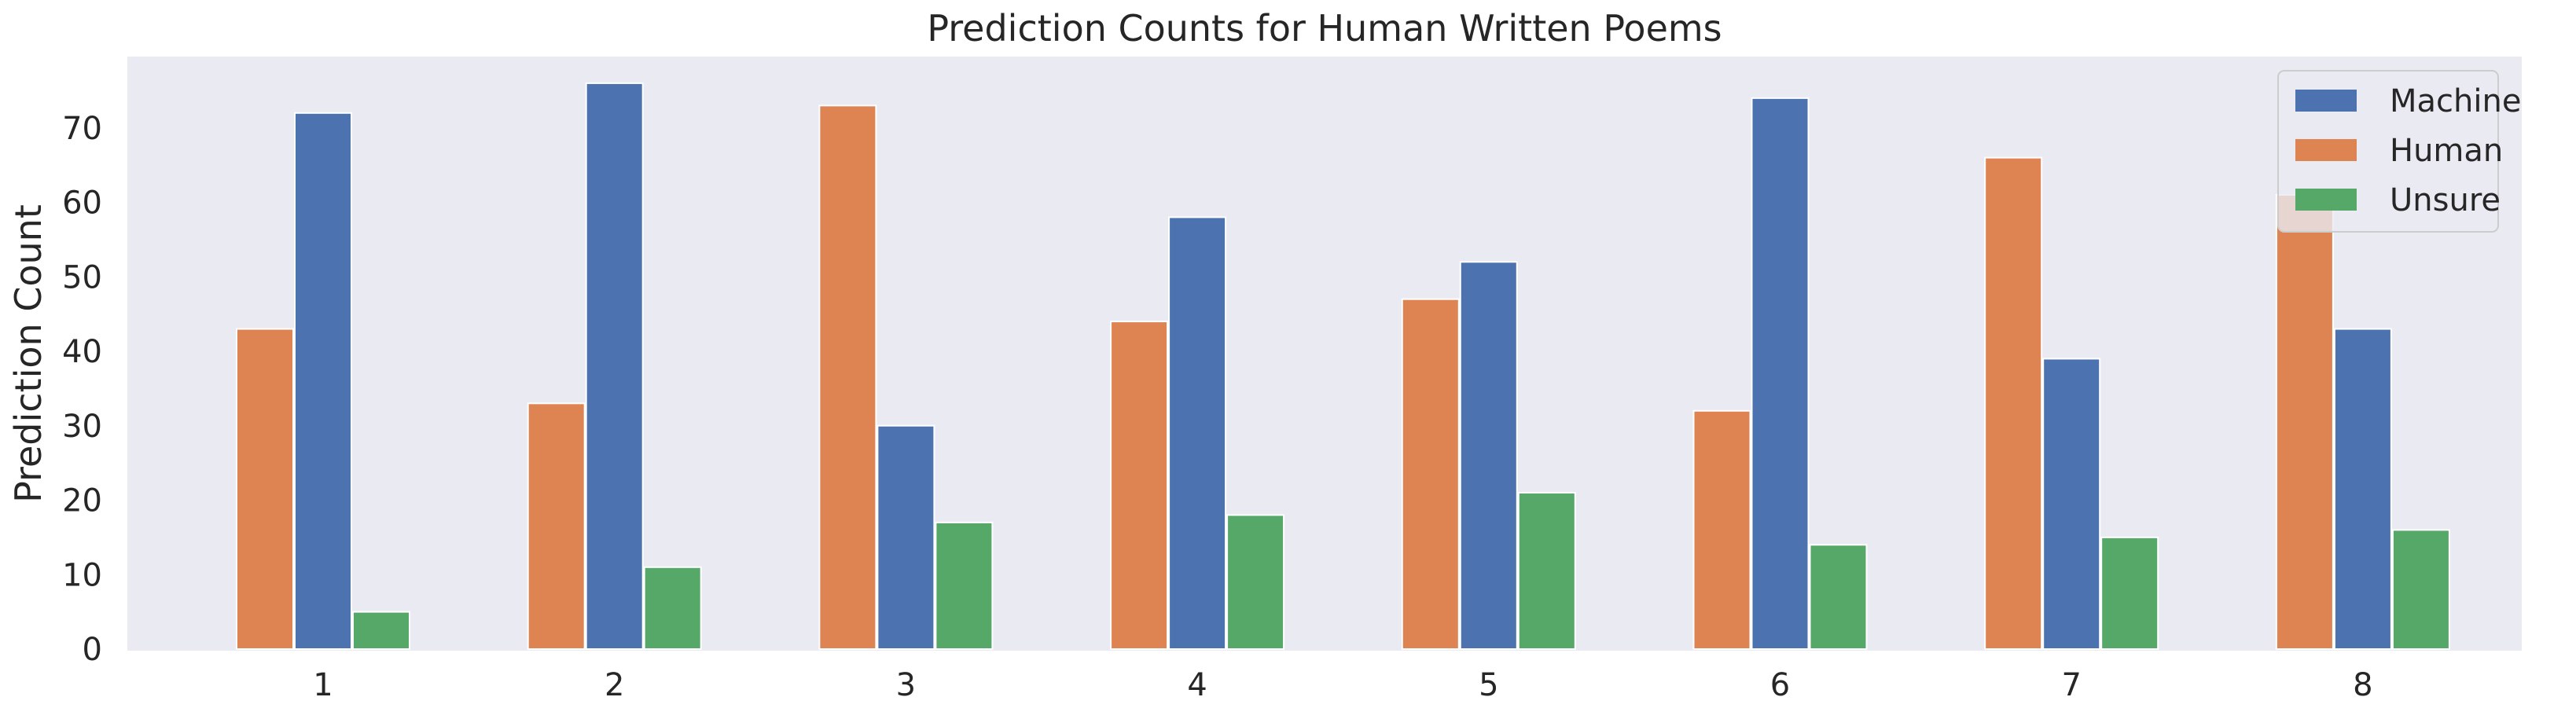  What do you see at coordinates (2455, 101) in the screenshot?
I see `legend-label-machine: Machine` at bounding box center [2455, 101].